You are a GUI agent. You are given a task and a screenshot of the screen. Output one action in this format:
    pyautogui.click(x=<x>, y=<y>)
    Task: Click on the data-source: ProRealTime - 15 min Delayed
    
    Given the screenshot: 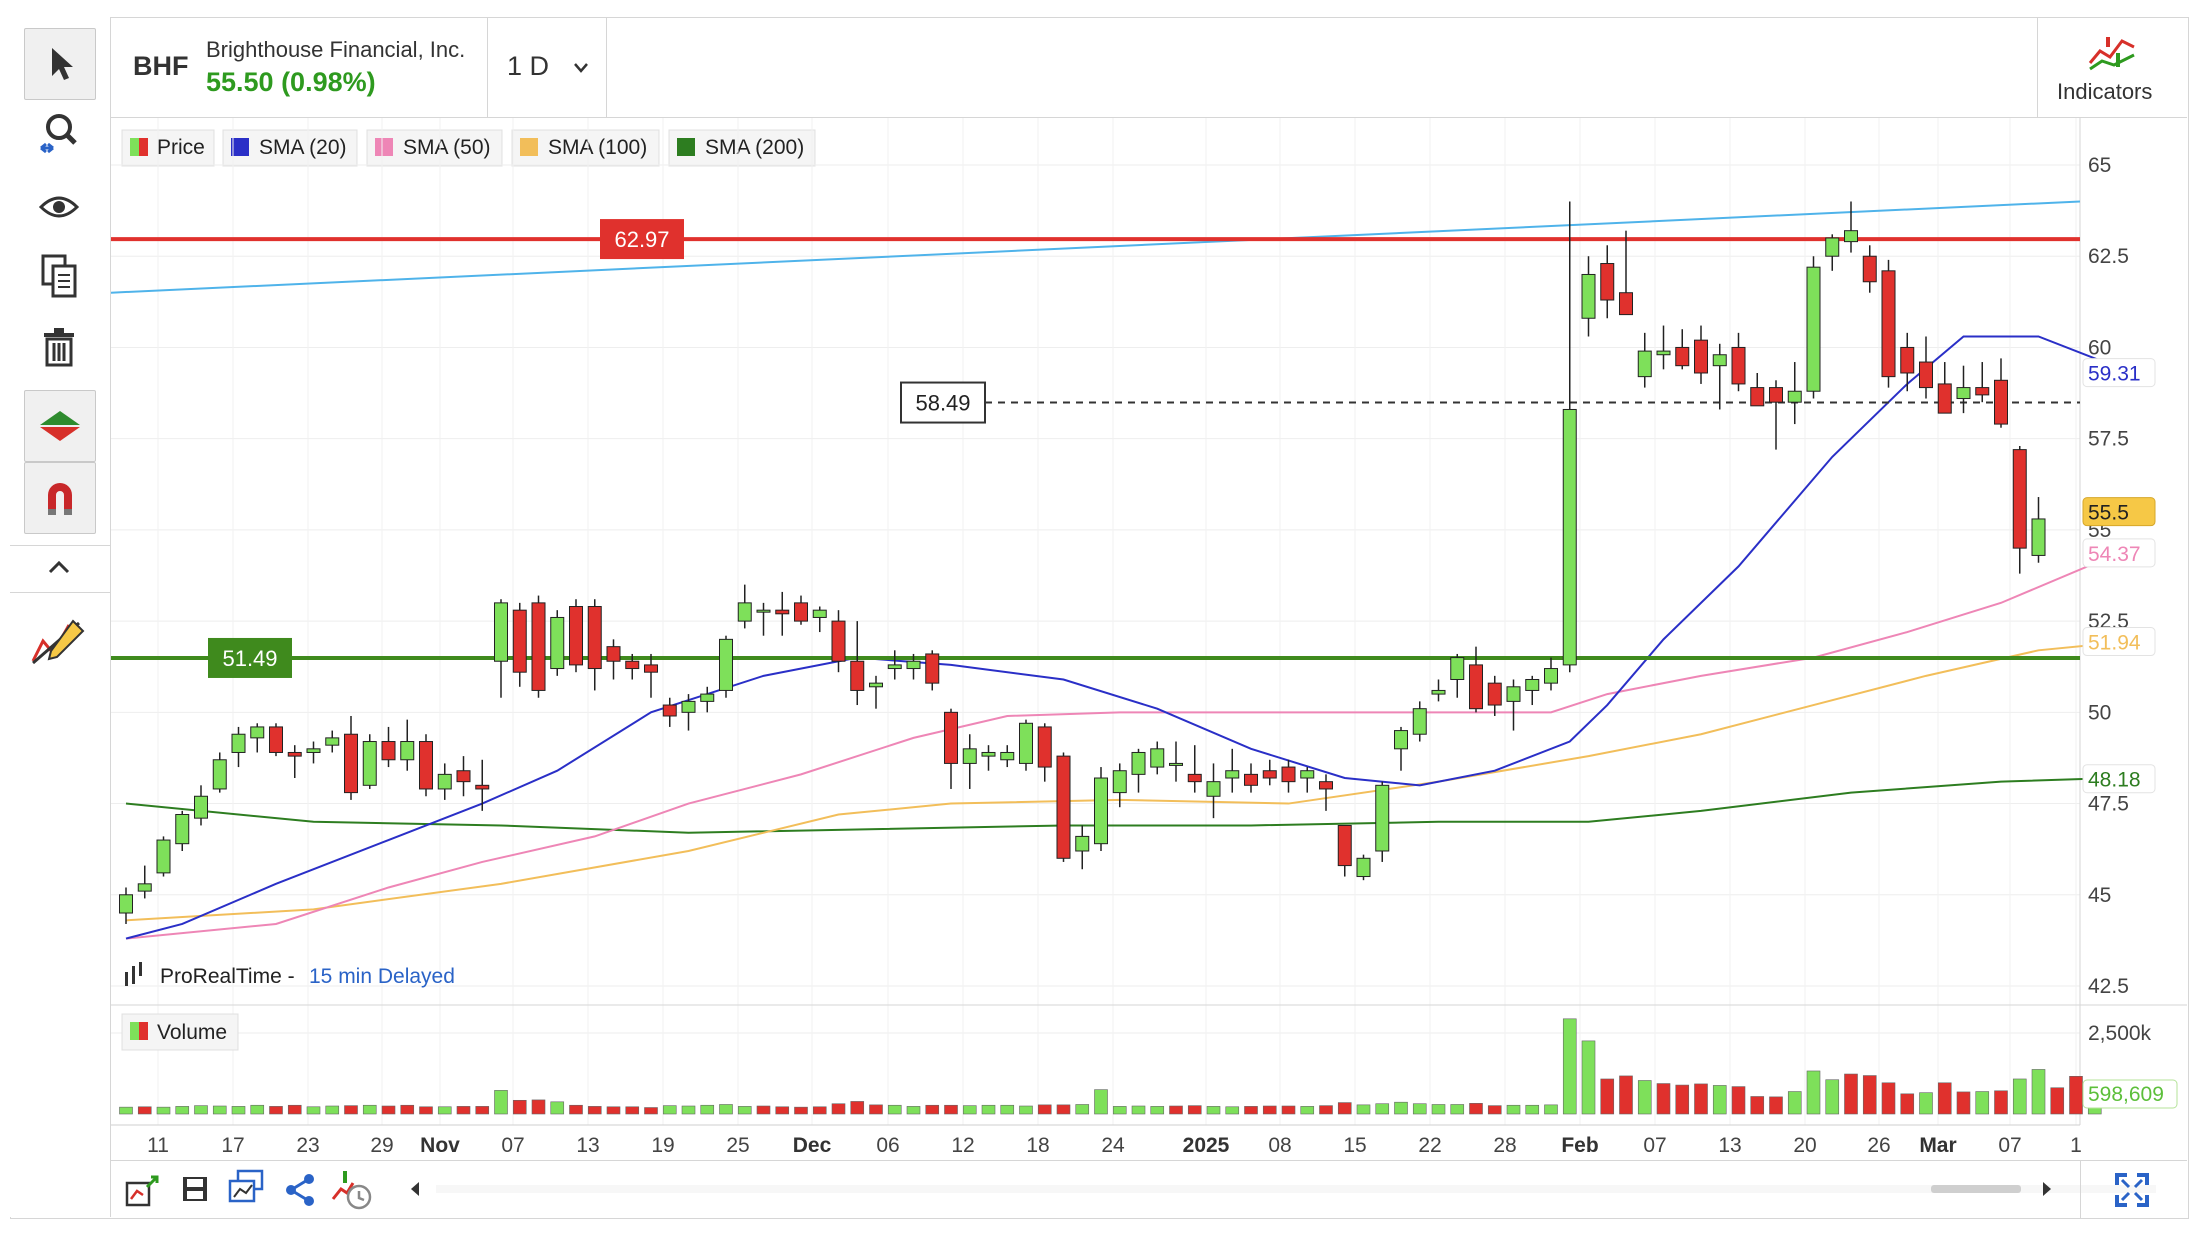 What is the action you would take?
    pyautogui.click(x=290, y=975)
    